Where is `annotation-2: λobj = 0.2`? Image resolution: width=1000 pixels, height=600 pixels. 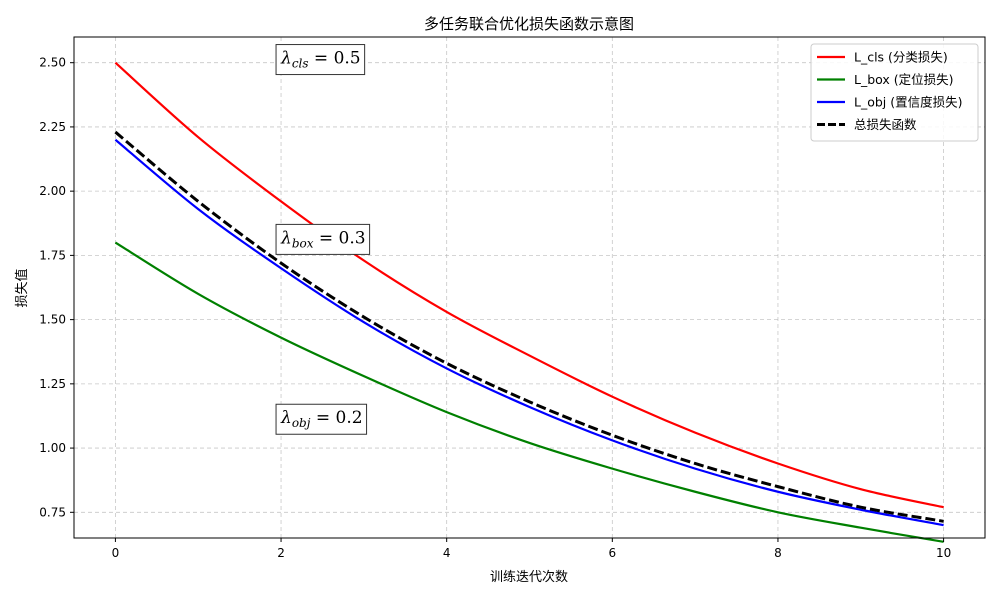
annotation-2: λobj = 0.2 is located at coordinates (321, 419).